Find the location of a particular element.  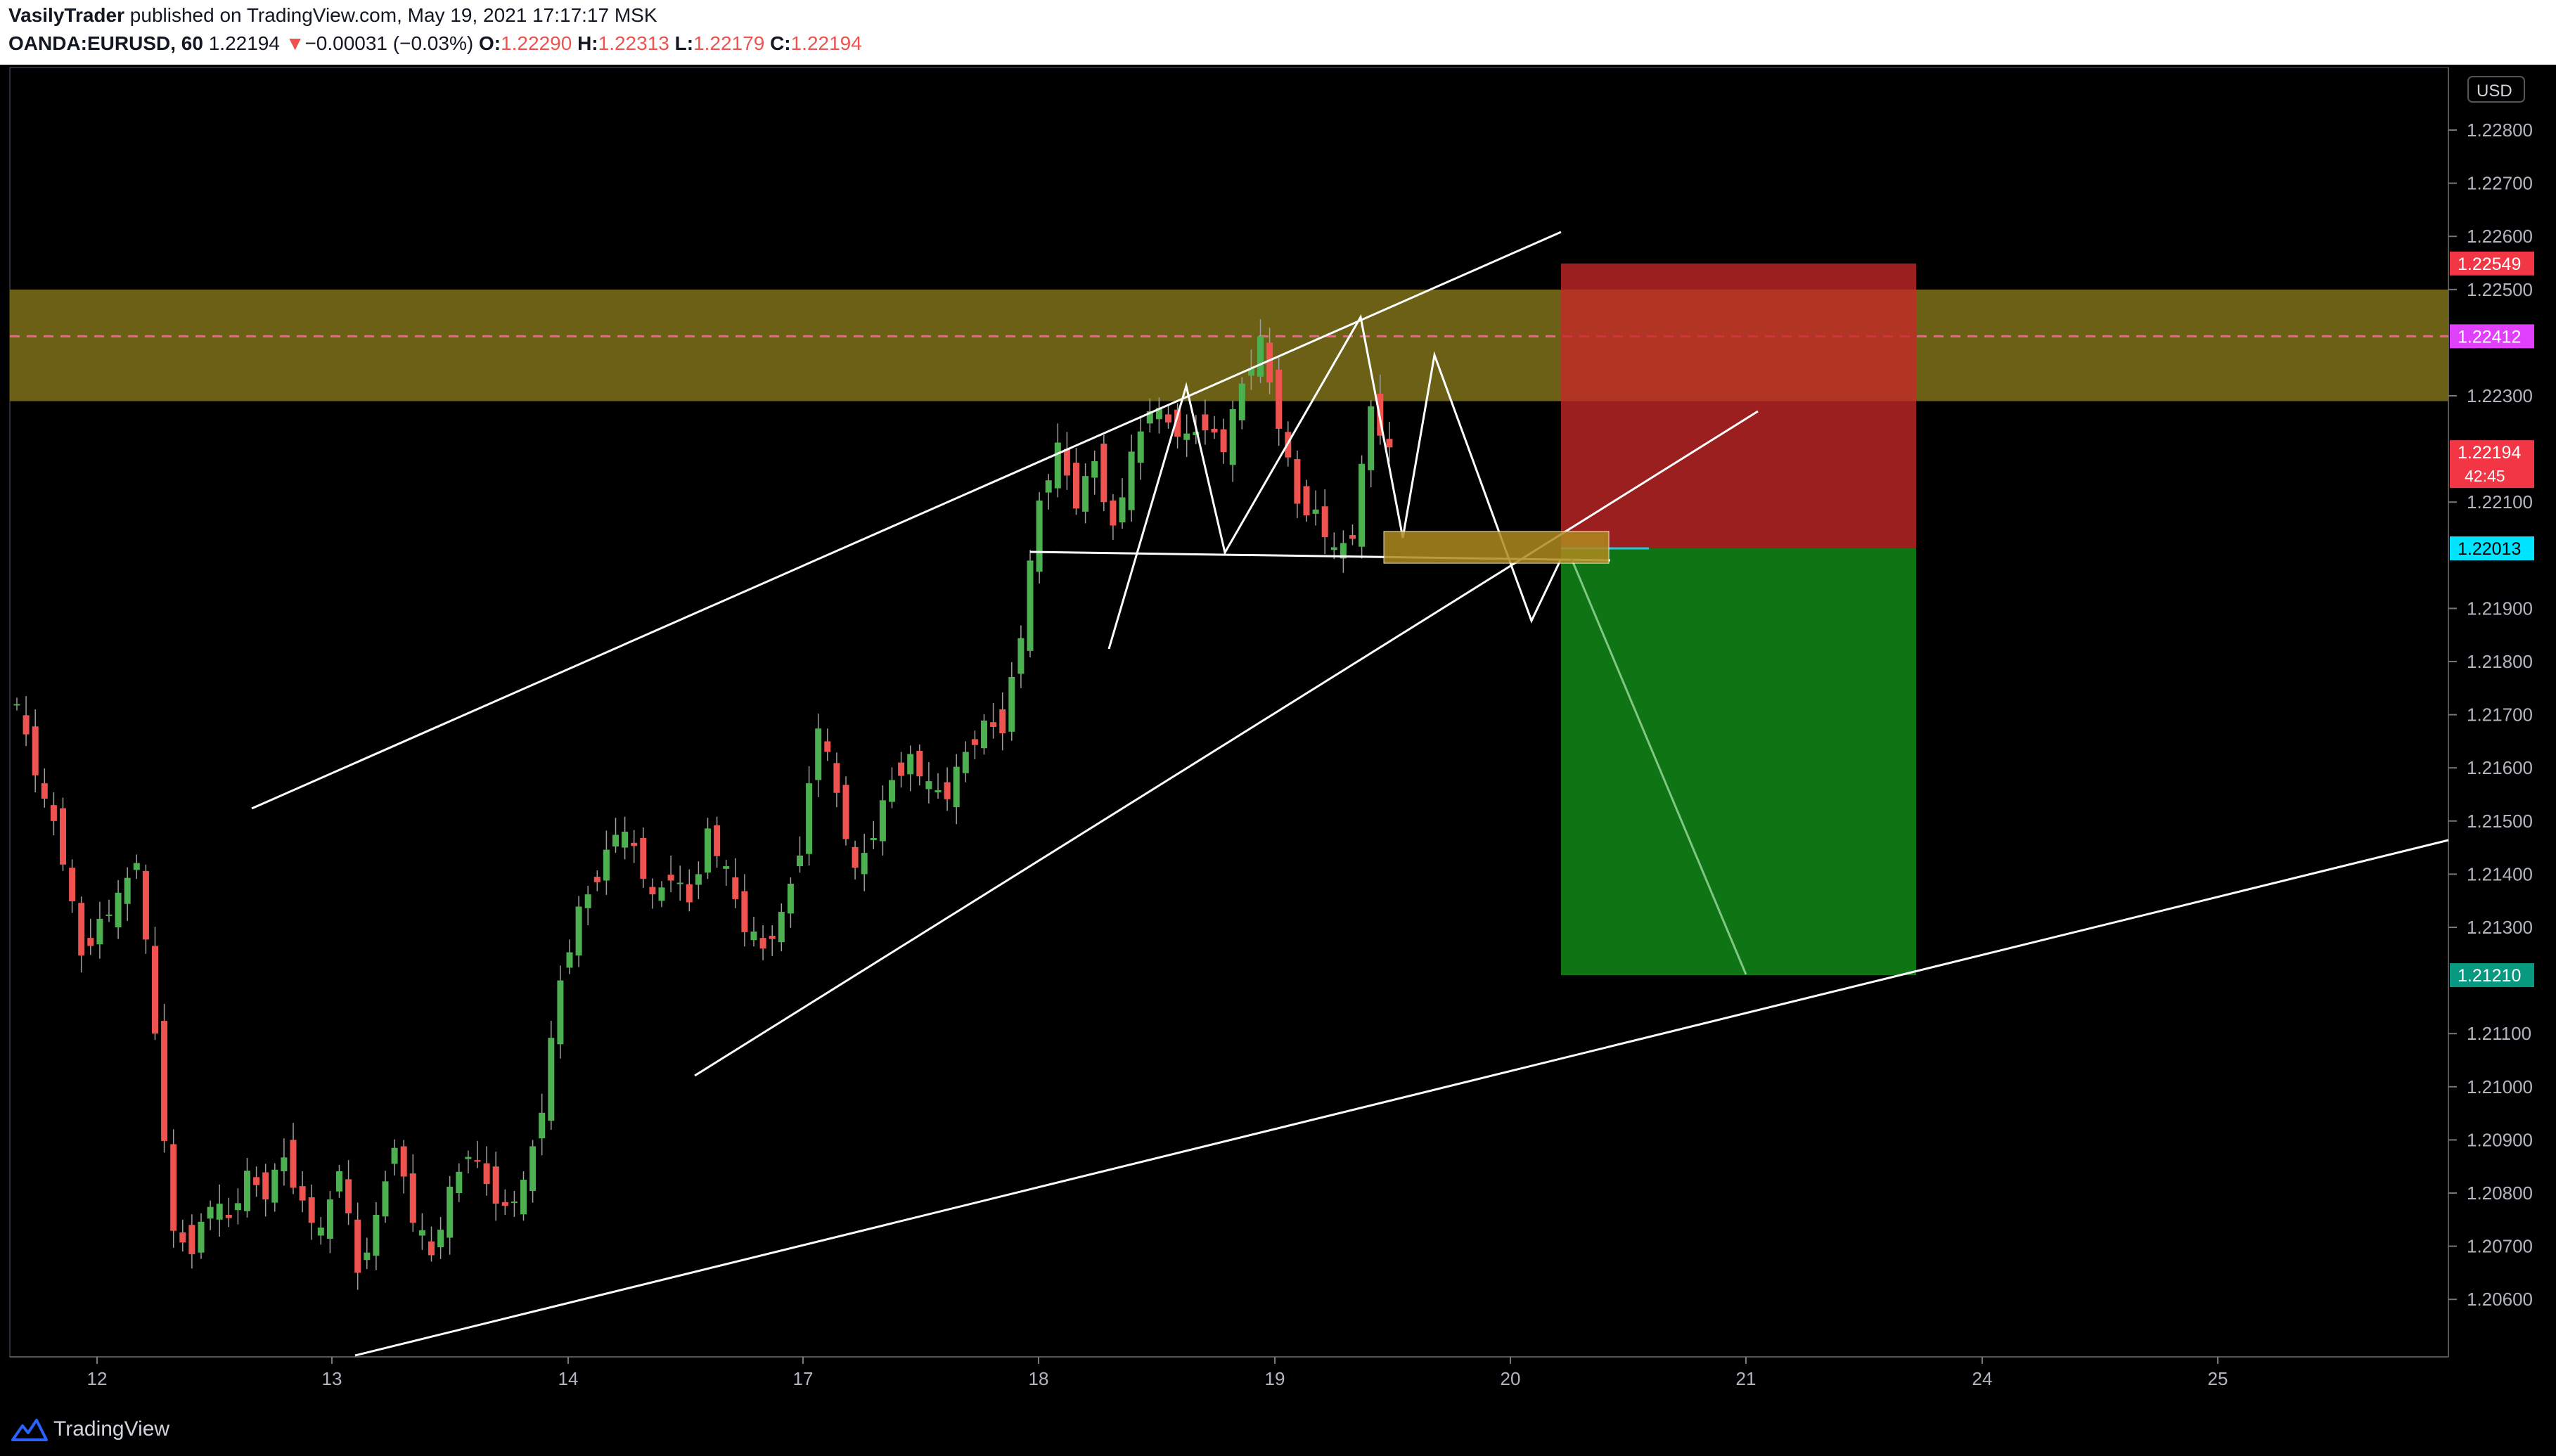

time-axis: 12 13 14 17 18 19 20 21 24 25 is located at coordinates (1157, 1373).